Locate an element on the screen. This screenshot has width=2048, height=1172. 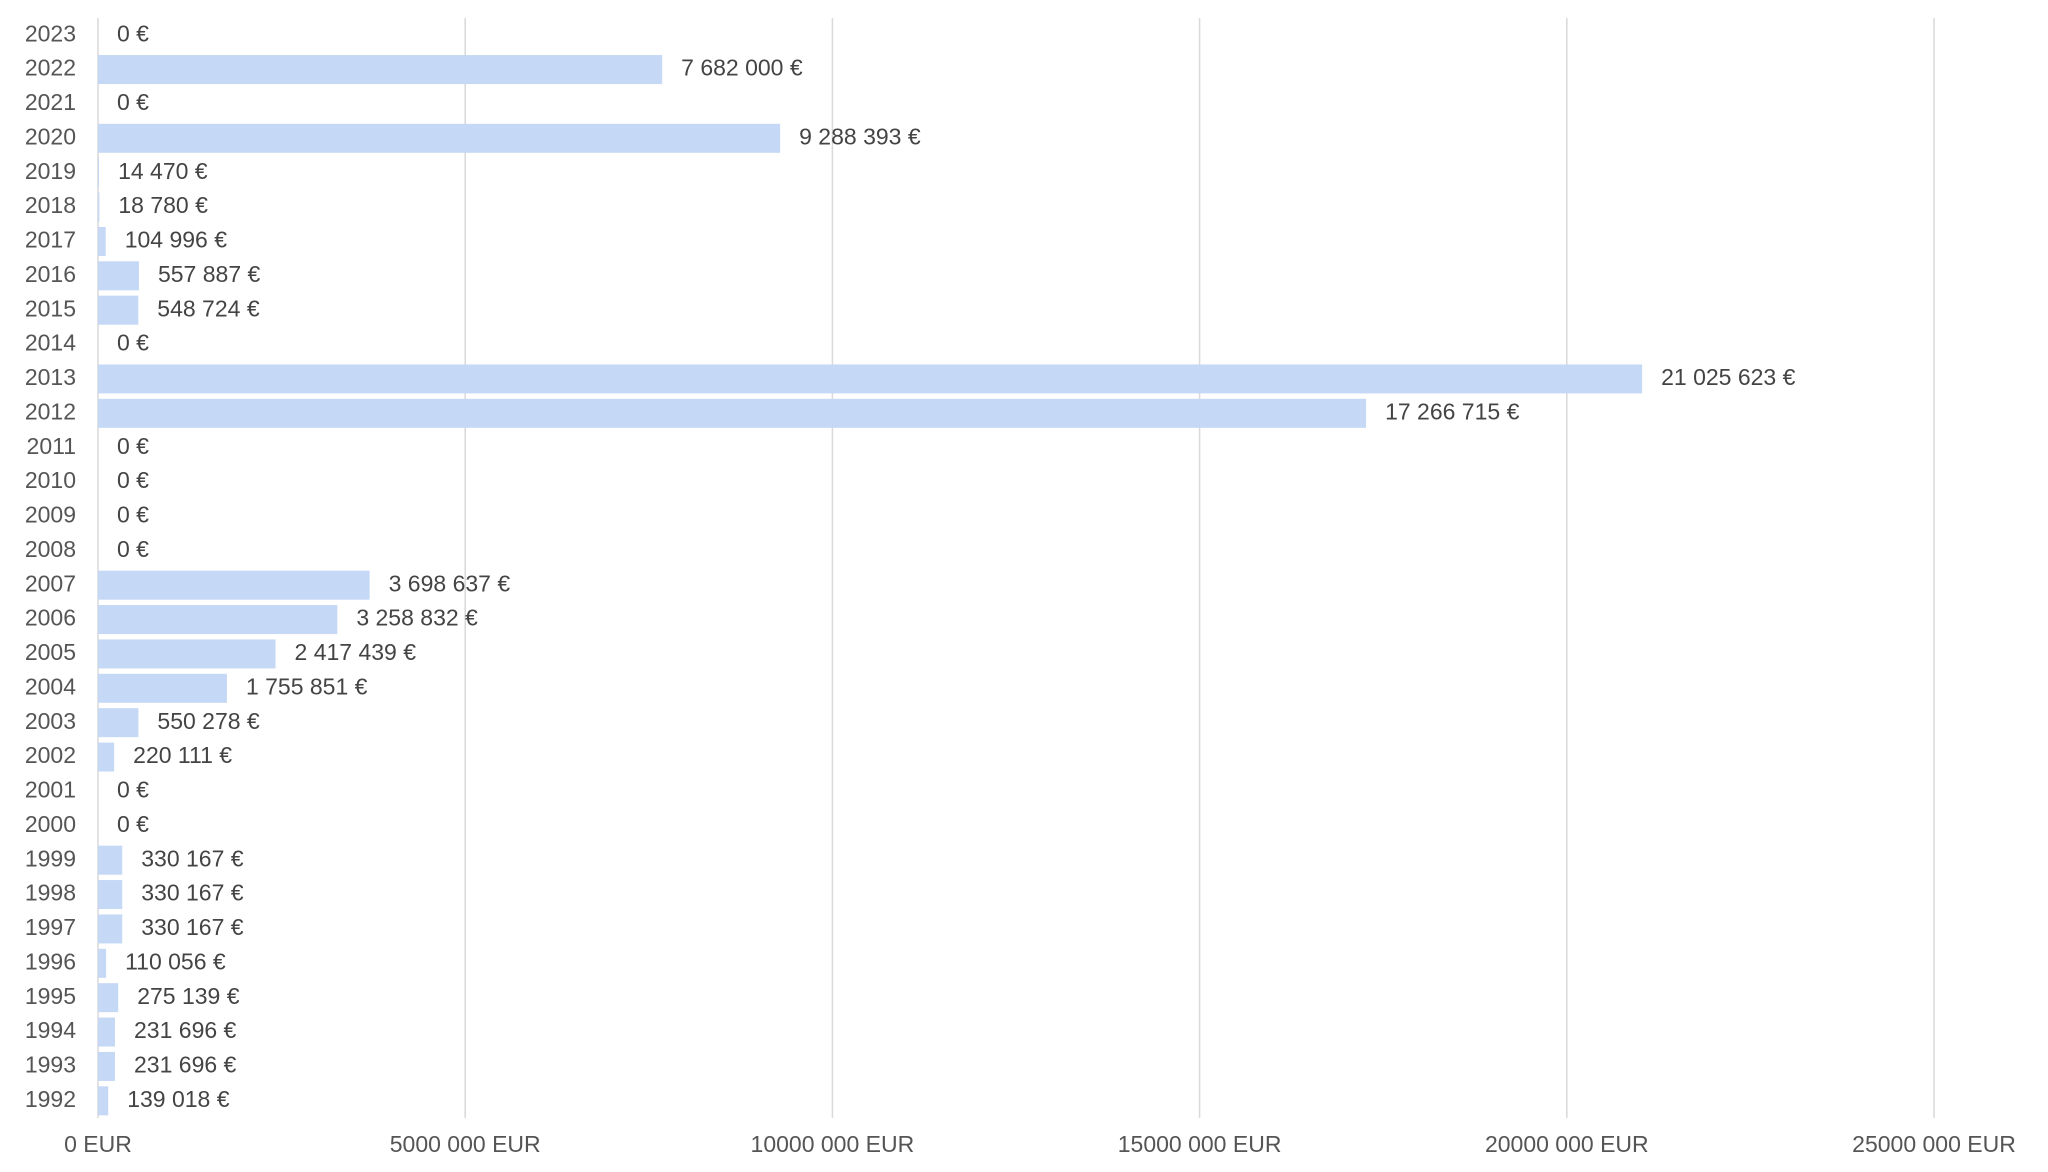
value-label: 550 278 € is located at coordinates (208, 721).